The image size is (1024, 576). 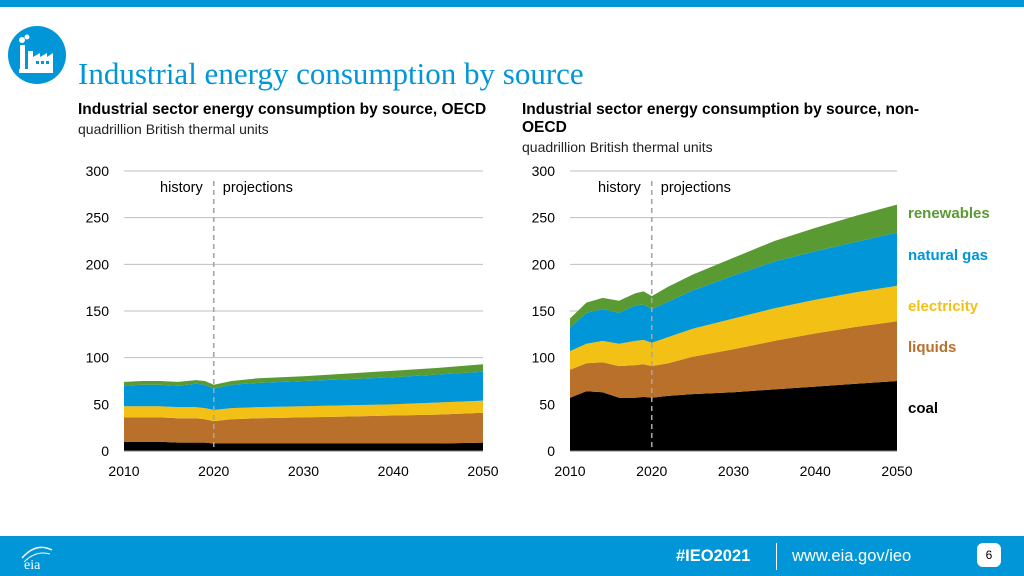 What do you see at coordinates (547, 404) in the screenshot?
I see `non-oecd-y-tick-label: 50` at bounding box center [547, 404].